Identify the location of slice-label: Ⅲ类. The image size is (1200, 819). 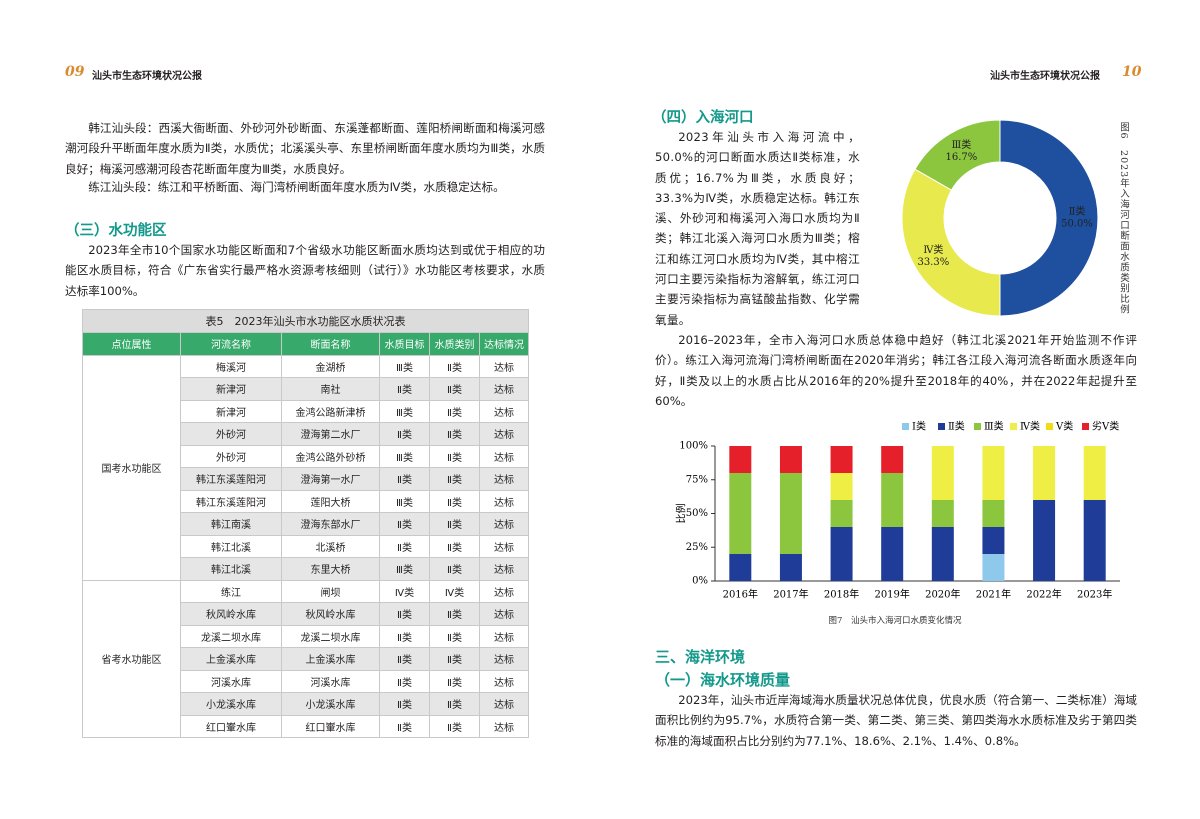
(962, 144).